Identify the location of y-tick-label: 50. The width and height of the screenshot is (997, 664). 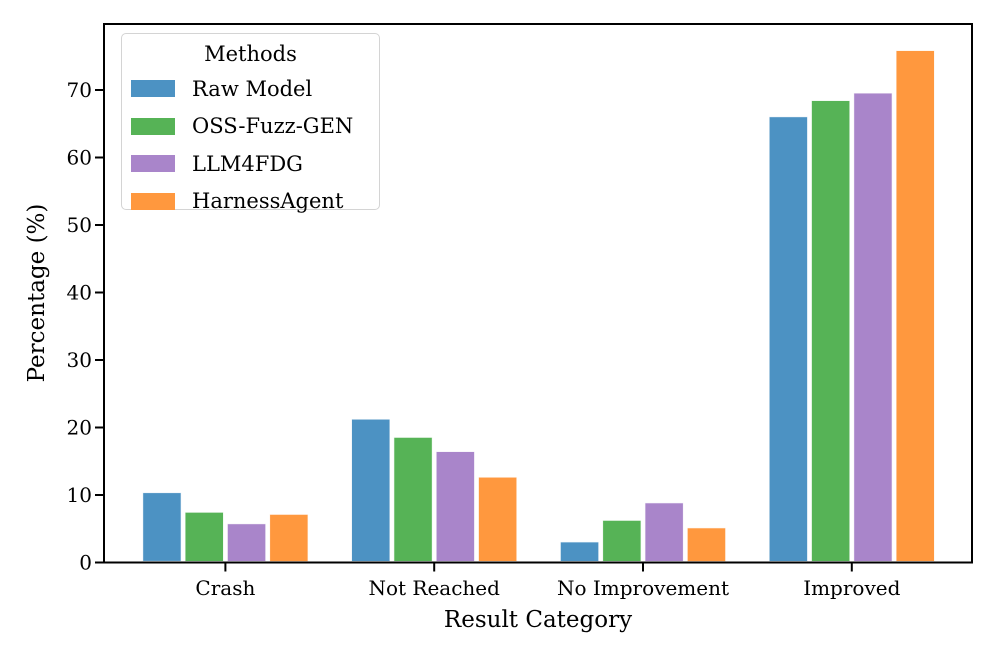
(79, 225).